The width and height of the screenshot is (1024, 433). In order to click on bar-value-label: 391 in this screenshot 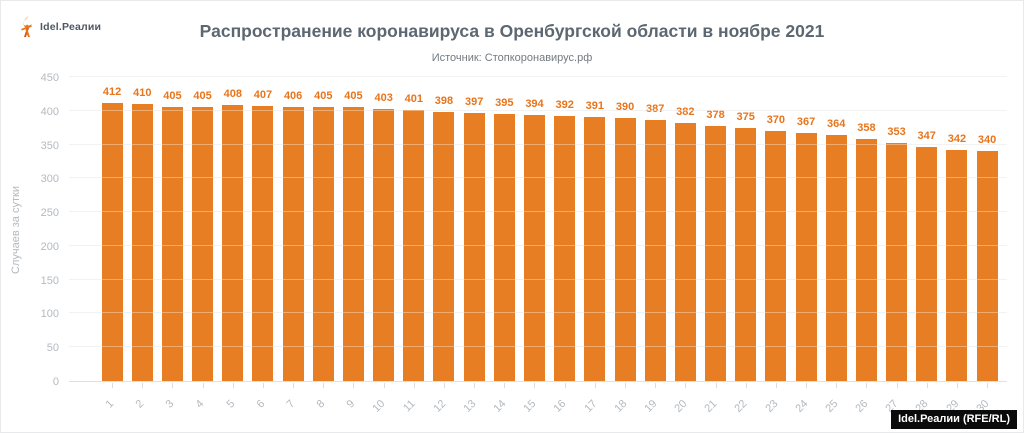, I will do `click(595, 105)`.